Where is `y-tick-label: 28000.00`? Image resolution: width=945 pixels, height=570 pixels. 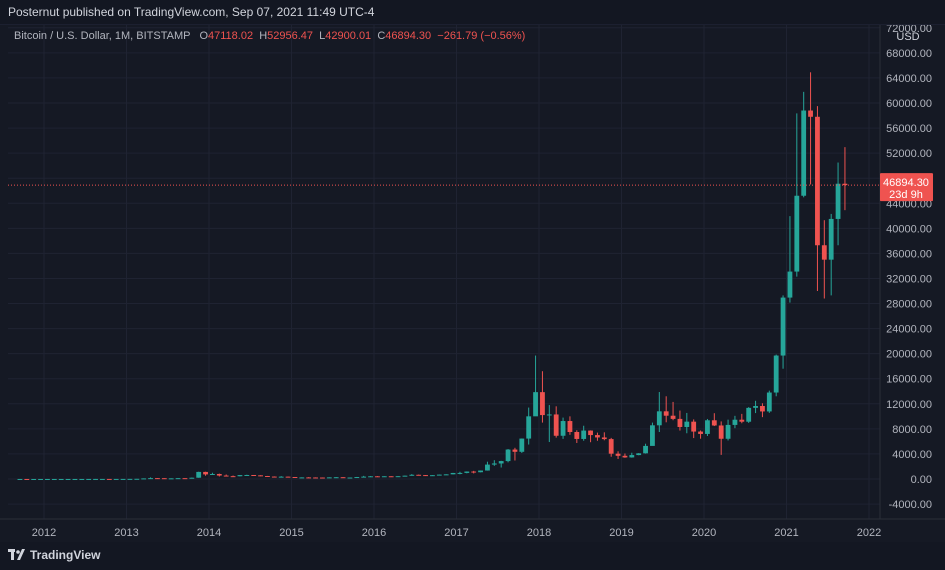
y-tick-label: 28000.00 is located at coordinates (909, 305).